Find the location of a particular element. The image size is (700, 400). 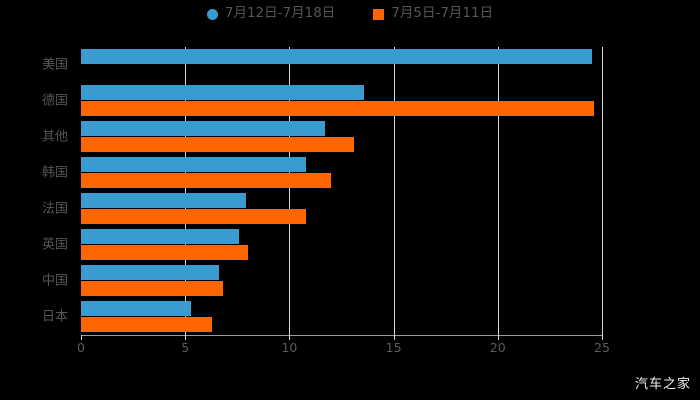

y-axis-category-label: 中国 is located at coordinates (54, 281).